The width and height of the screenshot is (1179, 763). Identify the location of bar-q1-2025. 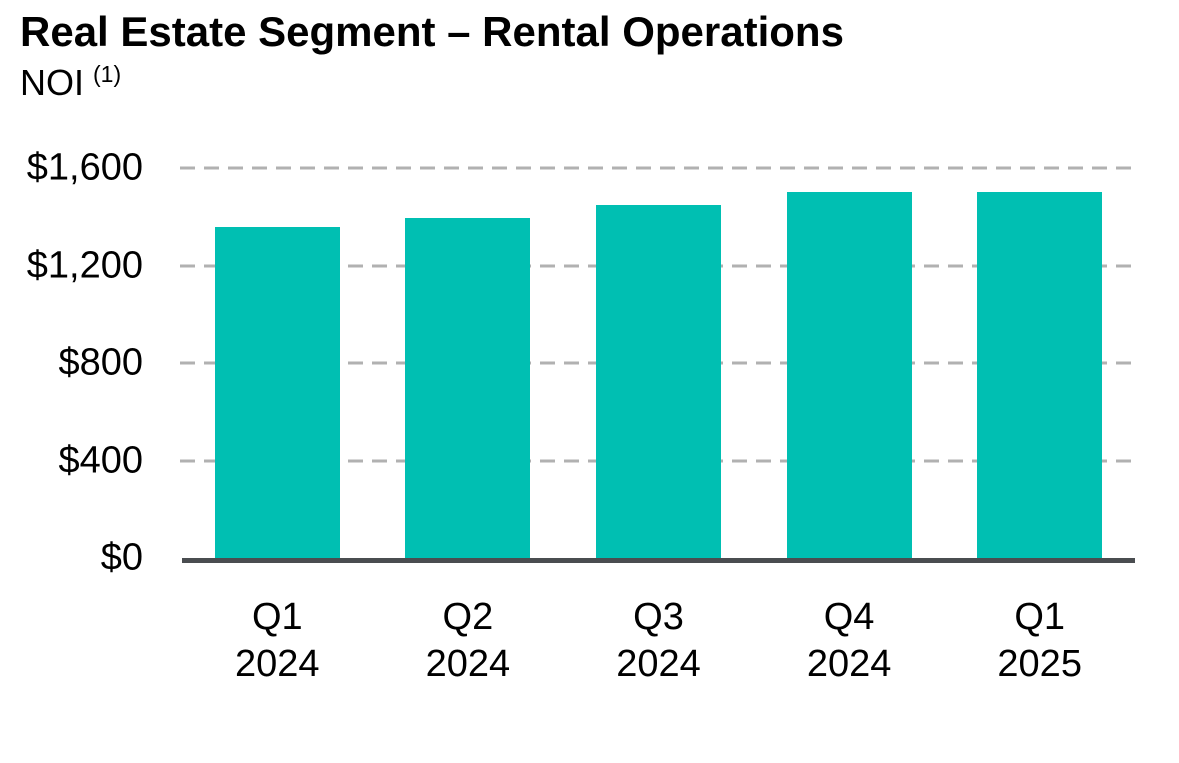
(1040, 375).